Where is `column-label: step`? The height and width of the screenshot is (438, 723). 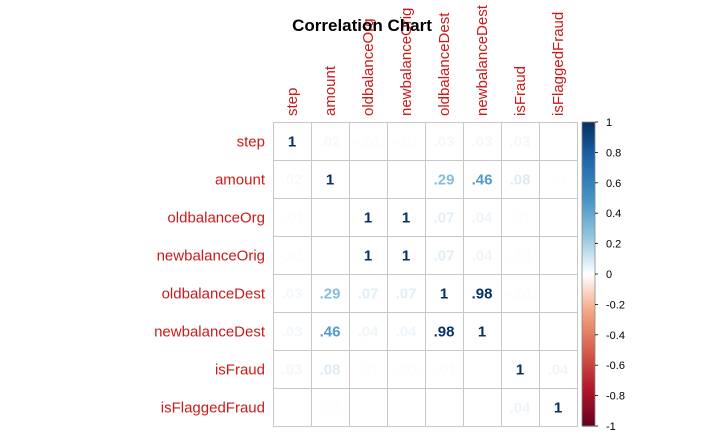
column-label: step is located at coordinates (292, 102).